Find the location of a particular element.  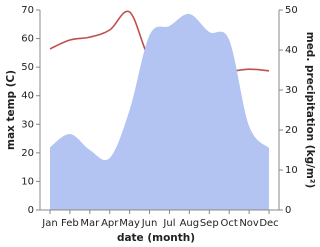

y2-tick-label: 10 is located at coordinates (291, 170).